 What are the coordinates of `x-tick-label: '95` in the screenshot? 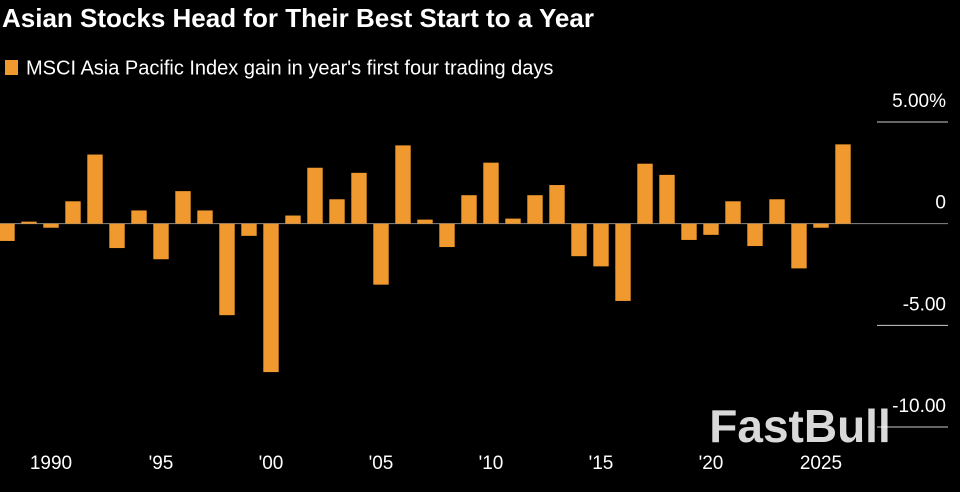 It's located at (161, 463).